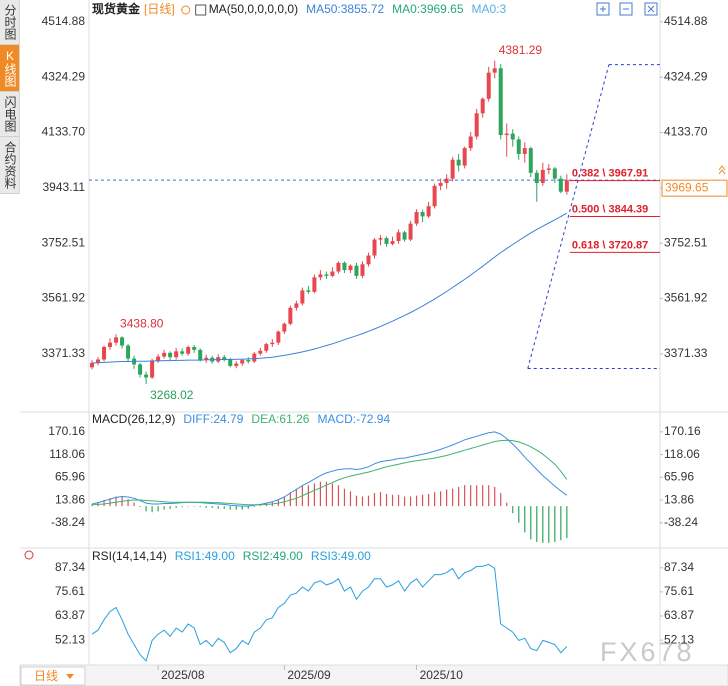  I want to click on y-tick-label: 75.61, so click(679, 591).